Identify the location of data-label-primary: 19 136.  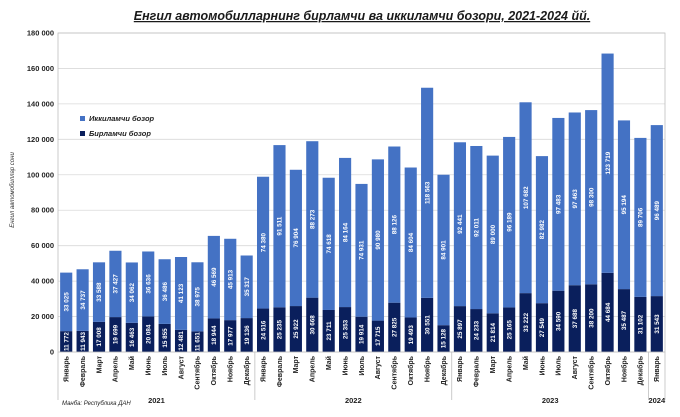
(247, 335).